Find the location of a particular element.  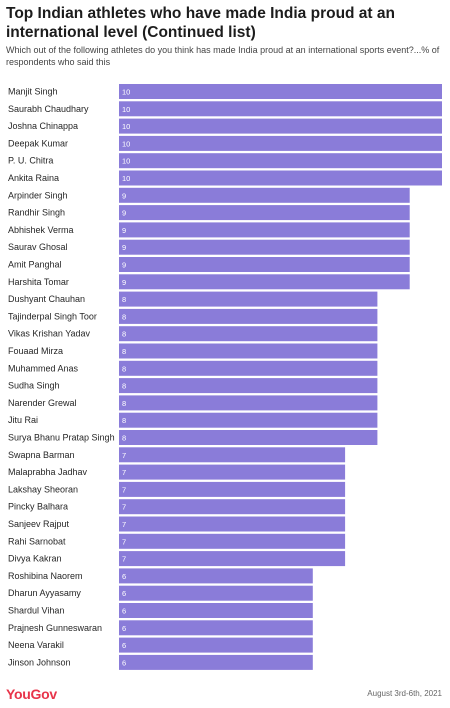

category-label: Sudha Singh is located at coordinates (34, 386).